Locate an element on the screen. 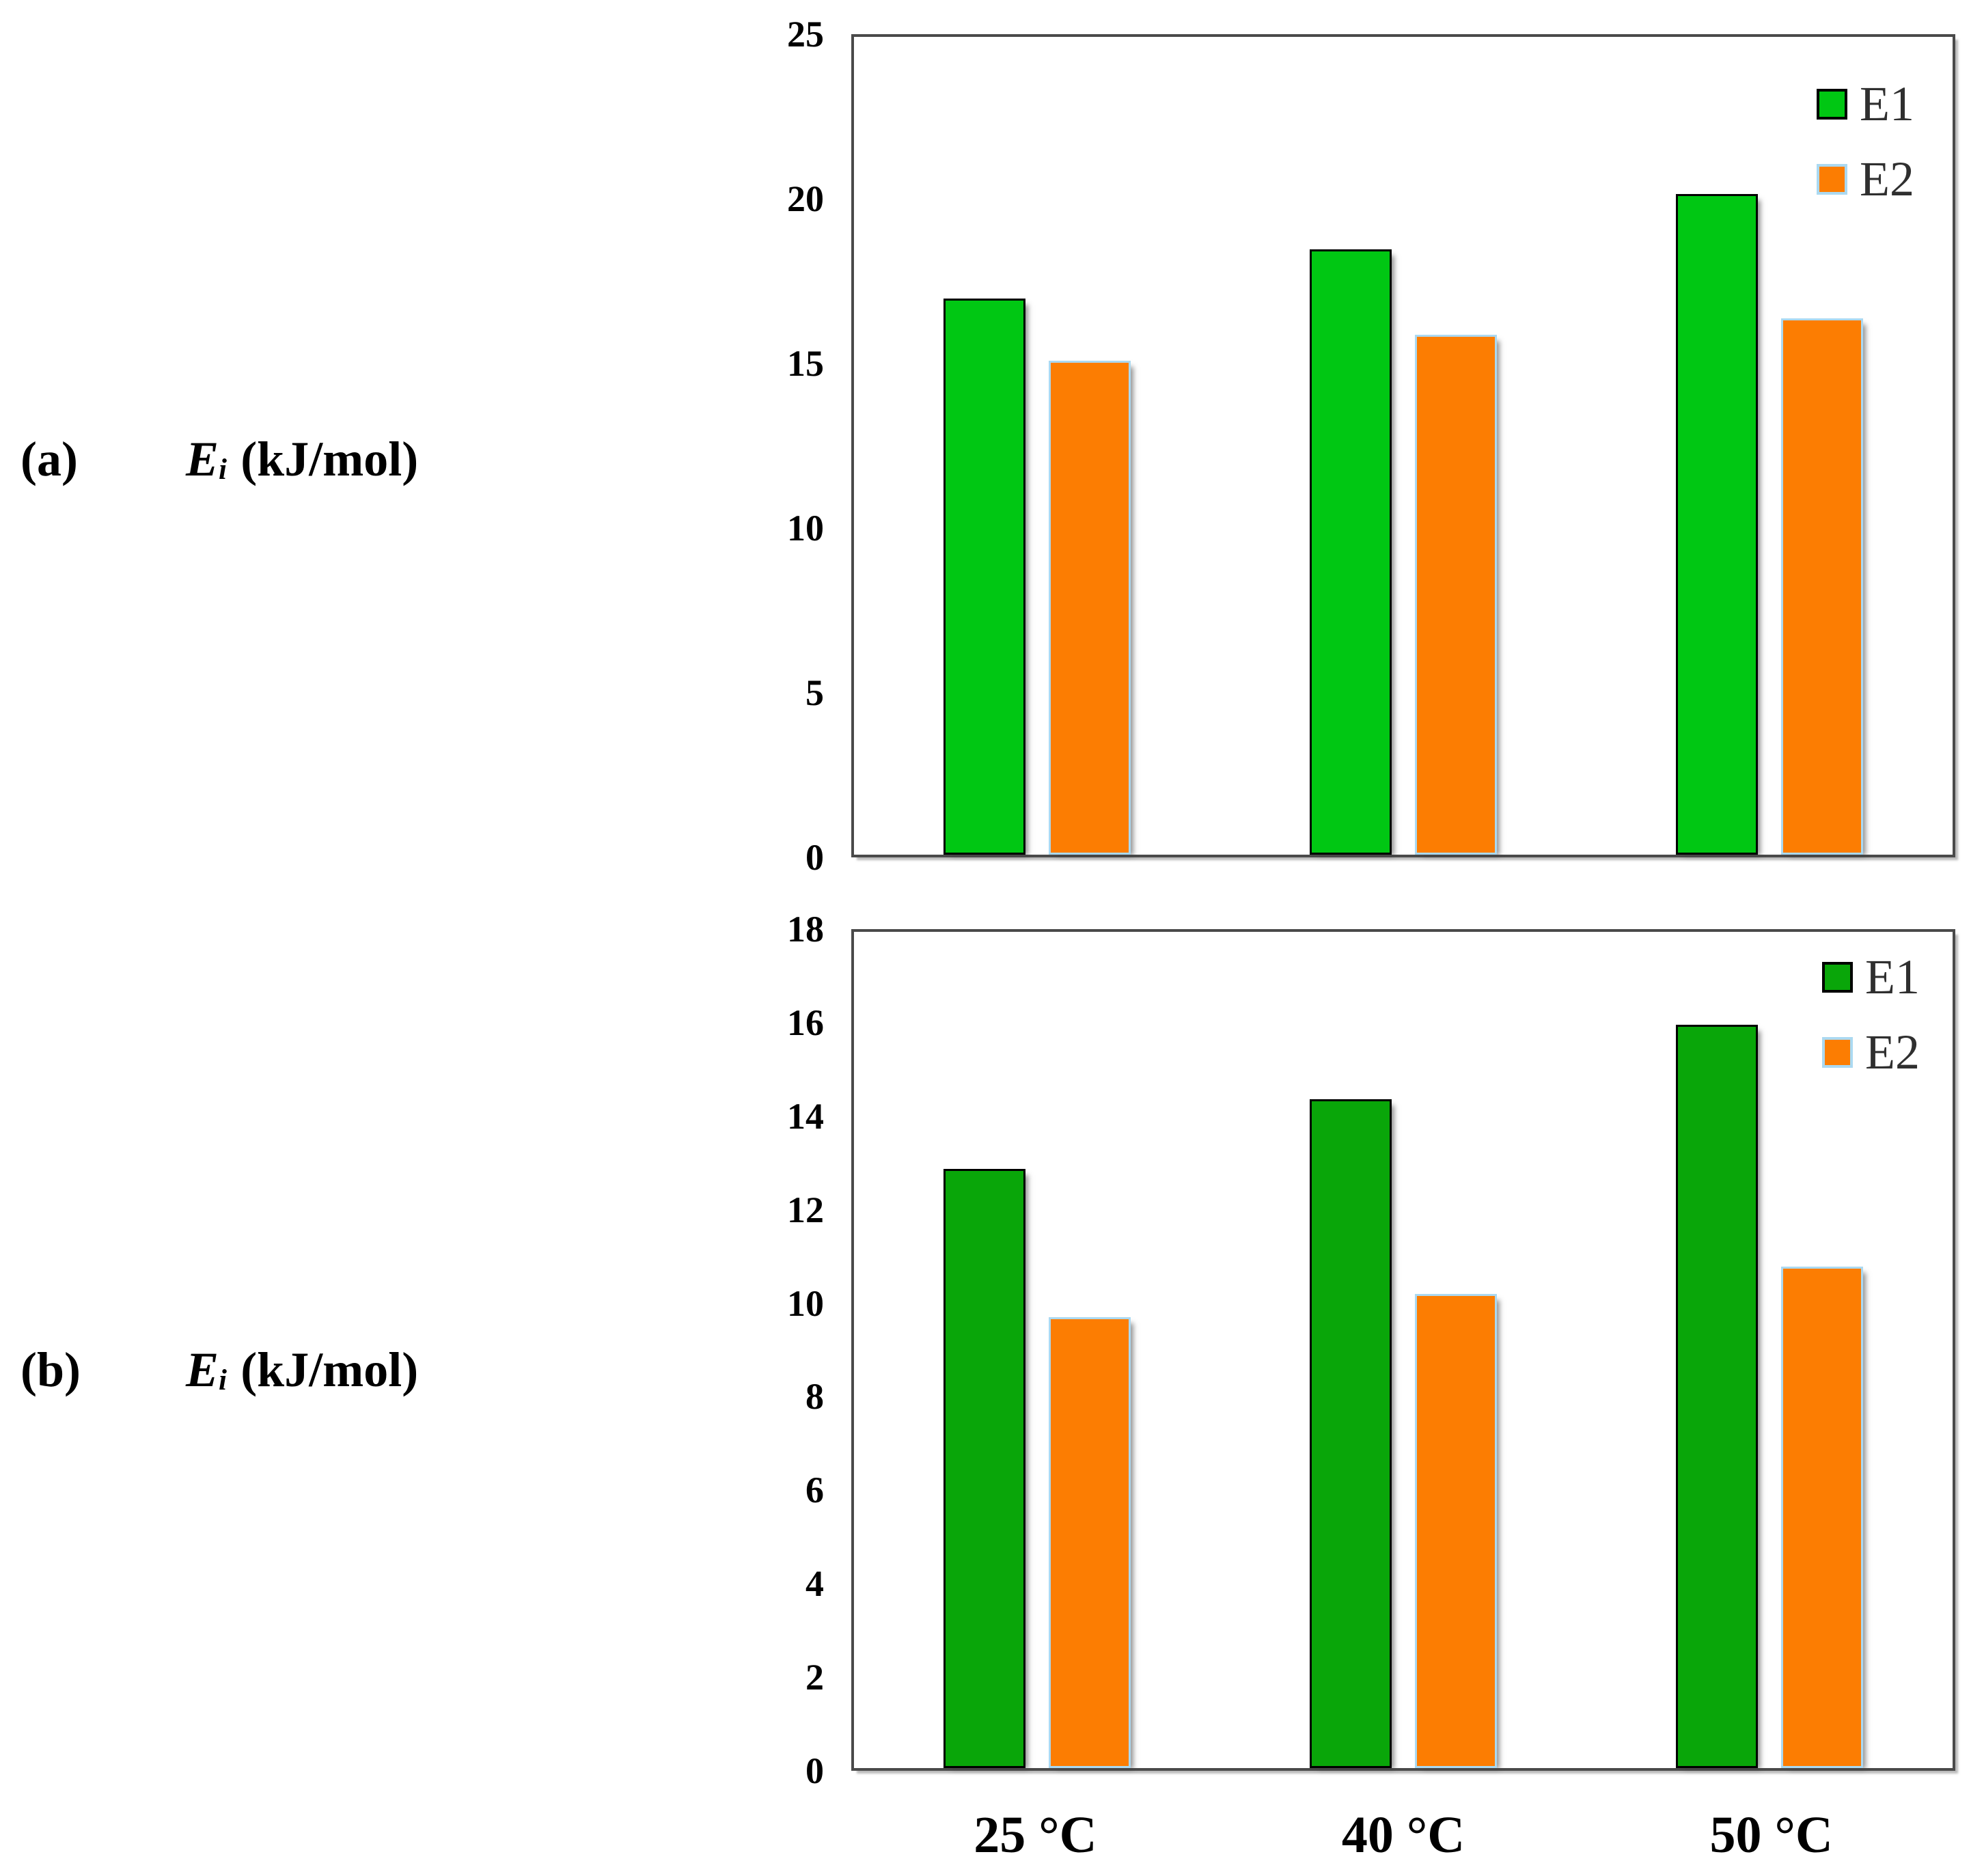 The width and height of the screenshot is (1984, 1876). x-axis-label-25°C: 25 °C is located at coordinates (1035, 1835).